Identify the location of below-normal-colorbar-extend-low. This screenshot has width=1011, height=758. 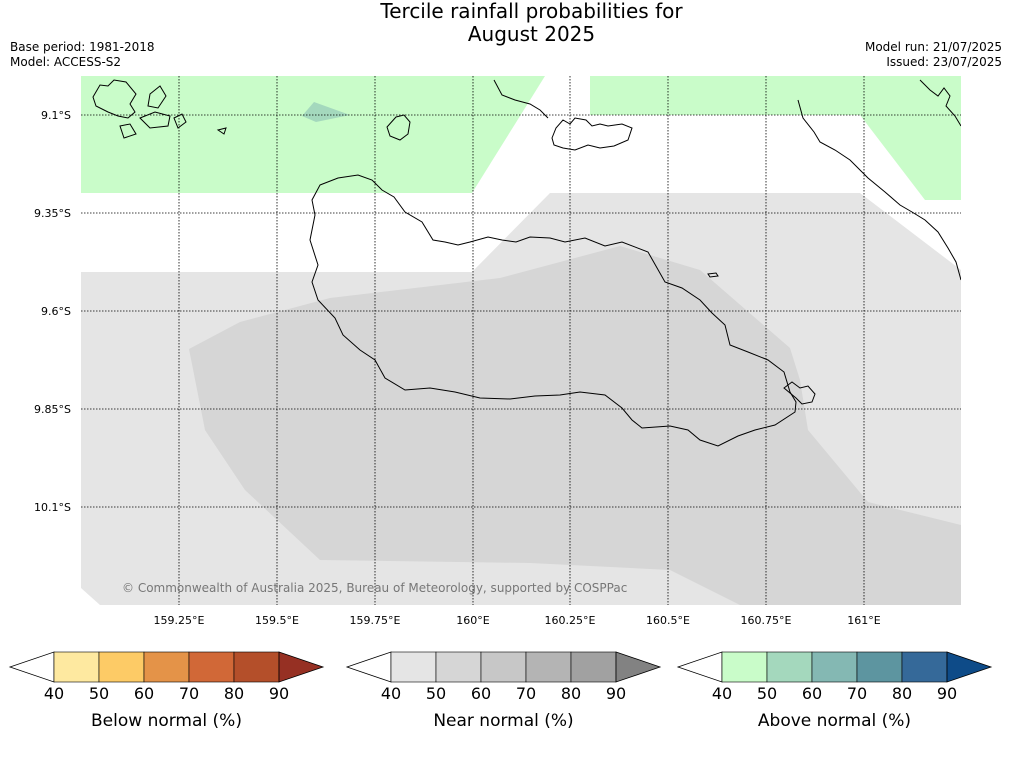
(31, 667).